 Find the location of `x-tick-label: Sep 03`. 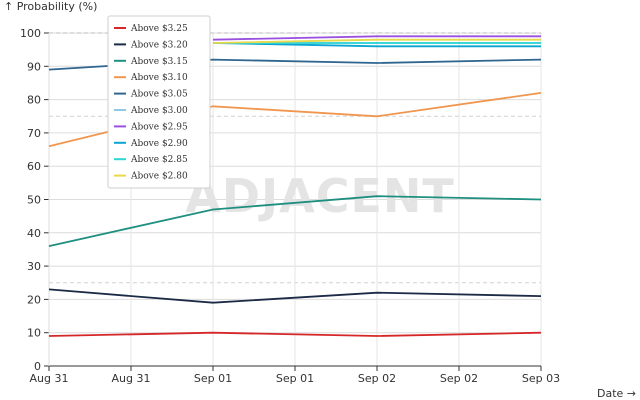

x-tick-label: Sep 03 is located at coordinates (541, 378).